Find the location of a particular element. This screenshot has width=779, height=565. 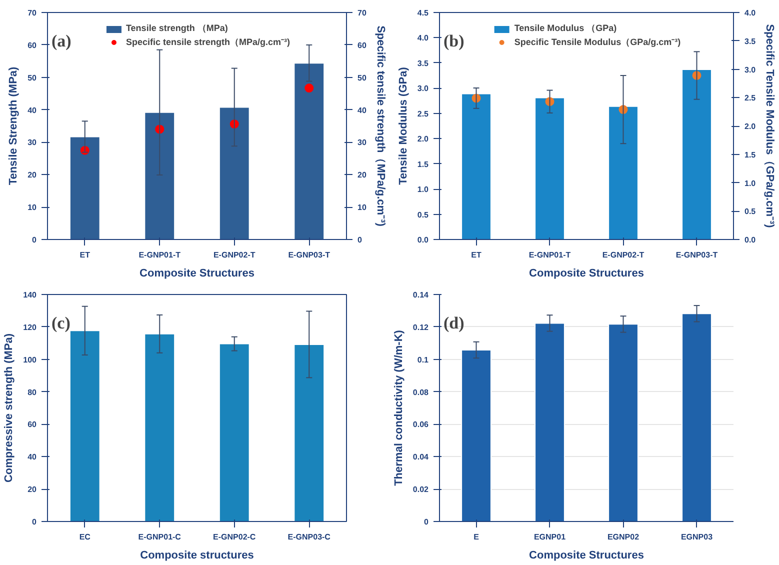

y-tick-label: 0.14 is located at coordinates (421, 295).